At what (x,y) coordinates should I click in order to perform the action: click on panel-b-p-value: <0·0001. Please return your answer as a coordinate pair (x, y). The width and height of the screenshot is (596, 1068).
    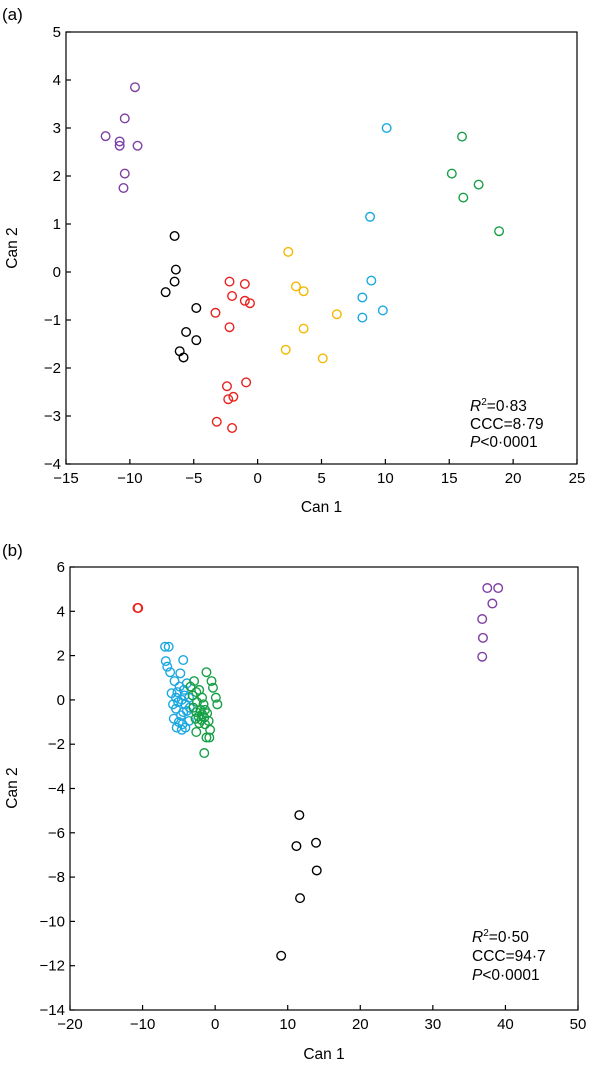
    Looking at the image, I should click on (510, 975).